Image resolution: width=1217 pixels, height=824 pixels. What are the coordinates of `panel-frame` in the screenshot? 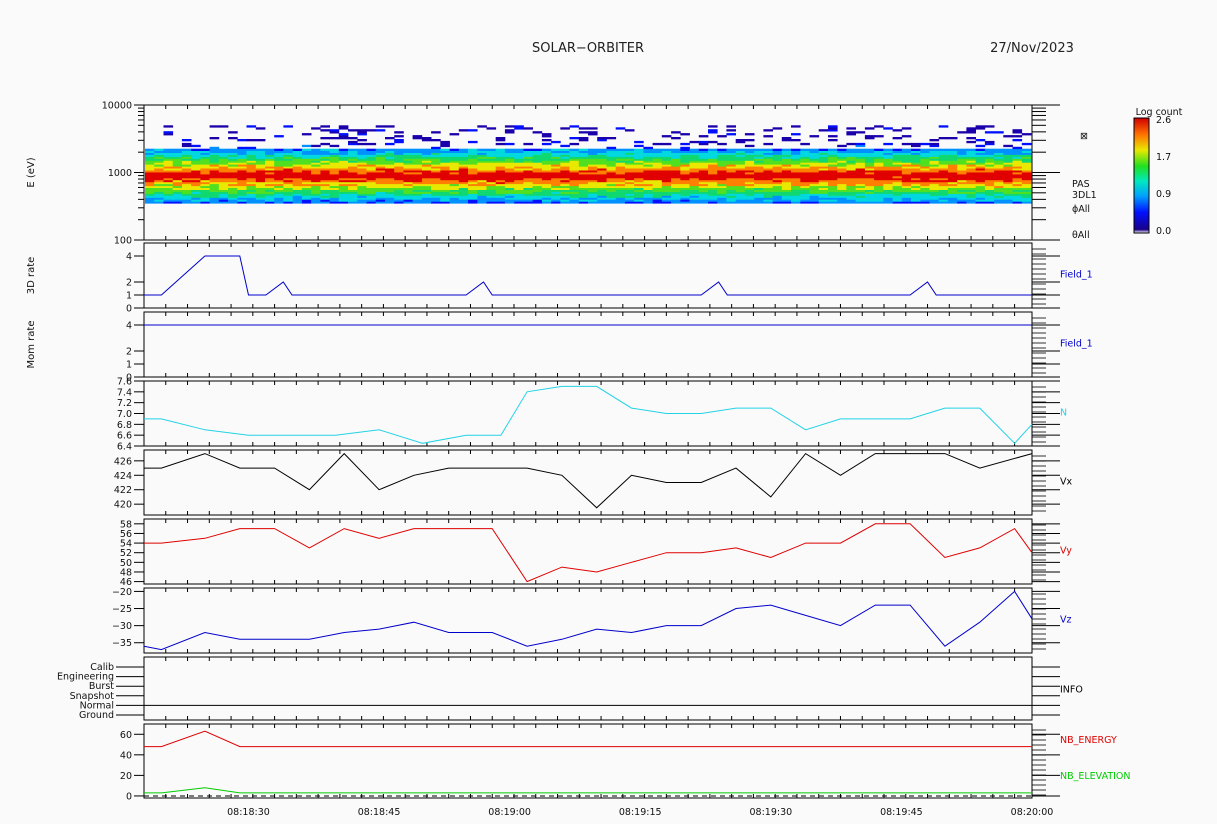 It's located at (588, 344).